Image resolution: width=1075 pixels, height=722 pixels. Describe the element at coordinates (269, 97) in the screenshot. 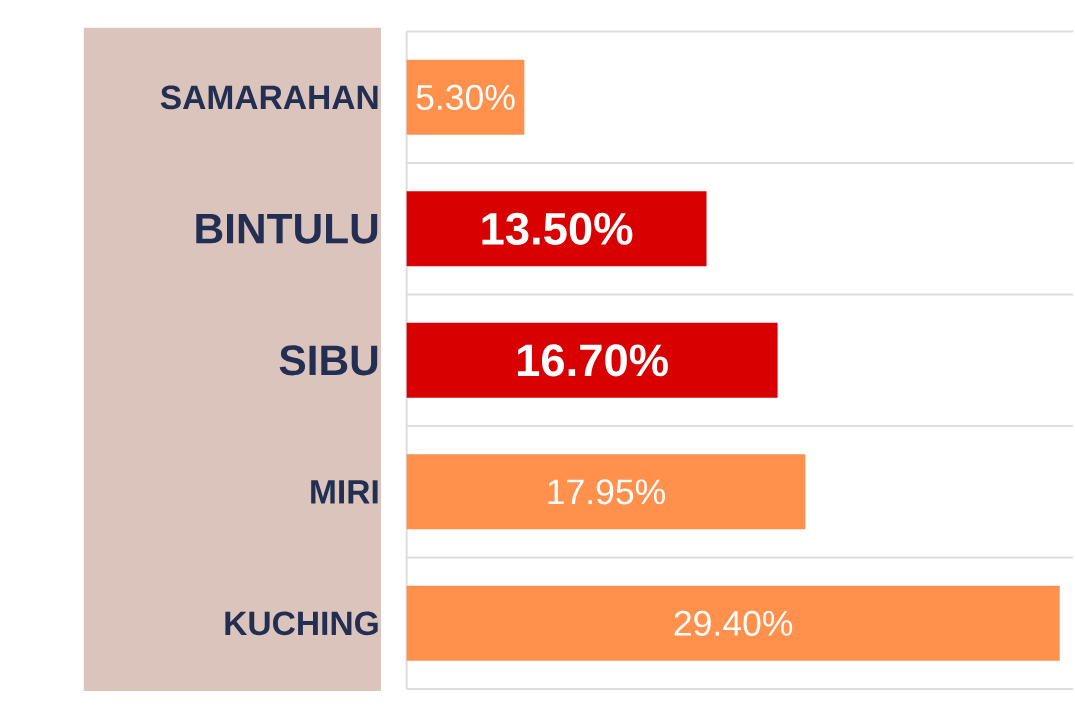

I see `y-tick-label: SAMARAHAN` at that location.